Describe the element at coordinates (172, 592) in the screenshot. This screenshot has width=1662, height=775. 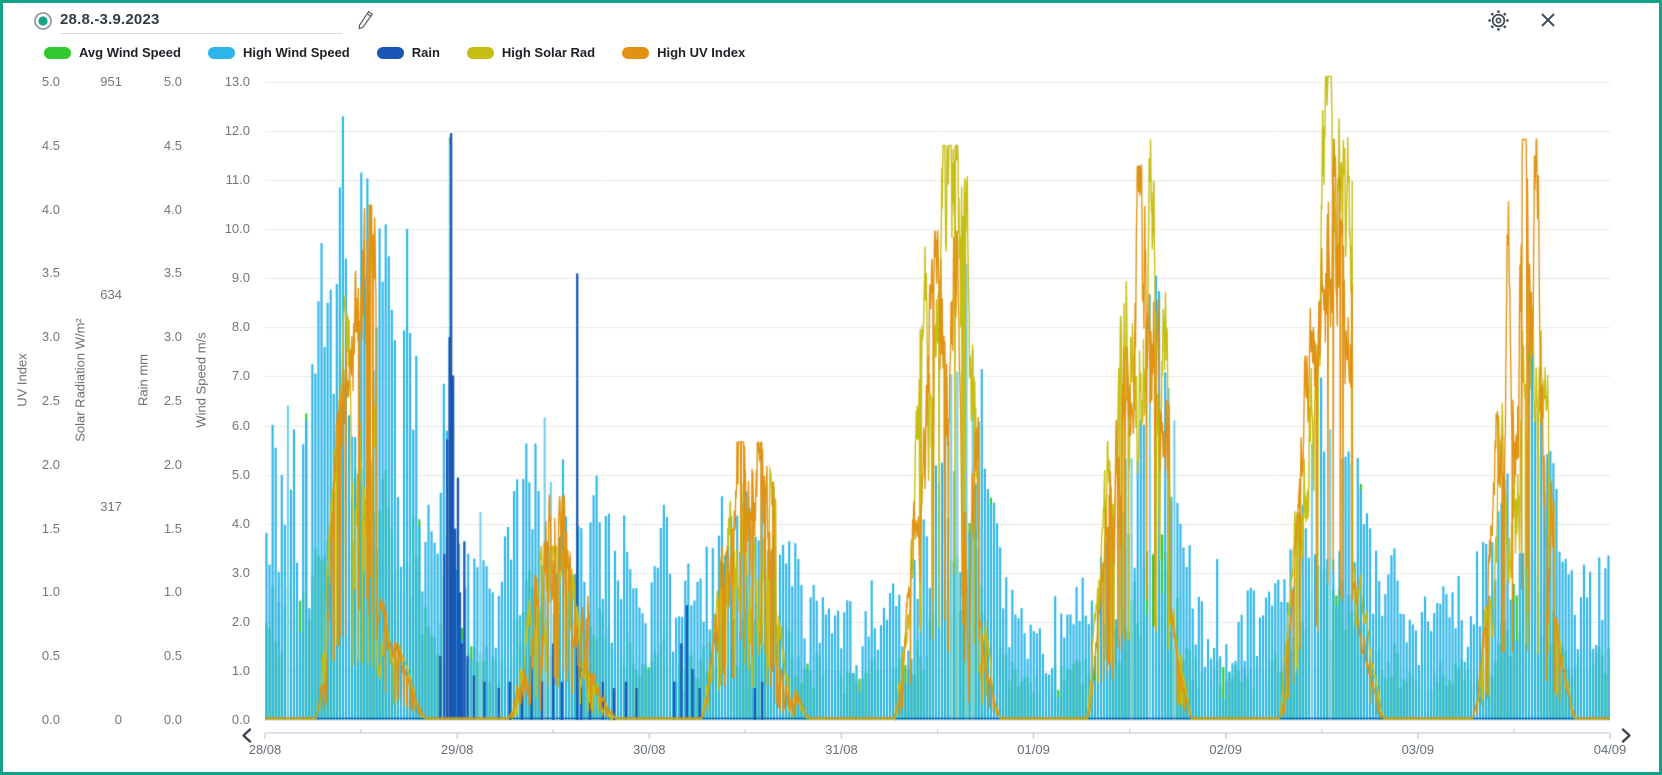
I see `rain-tick-label: 1.0` at that location.